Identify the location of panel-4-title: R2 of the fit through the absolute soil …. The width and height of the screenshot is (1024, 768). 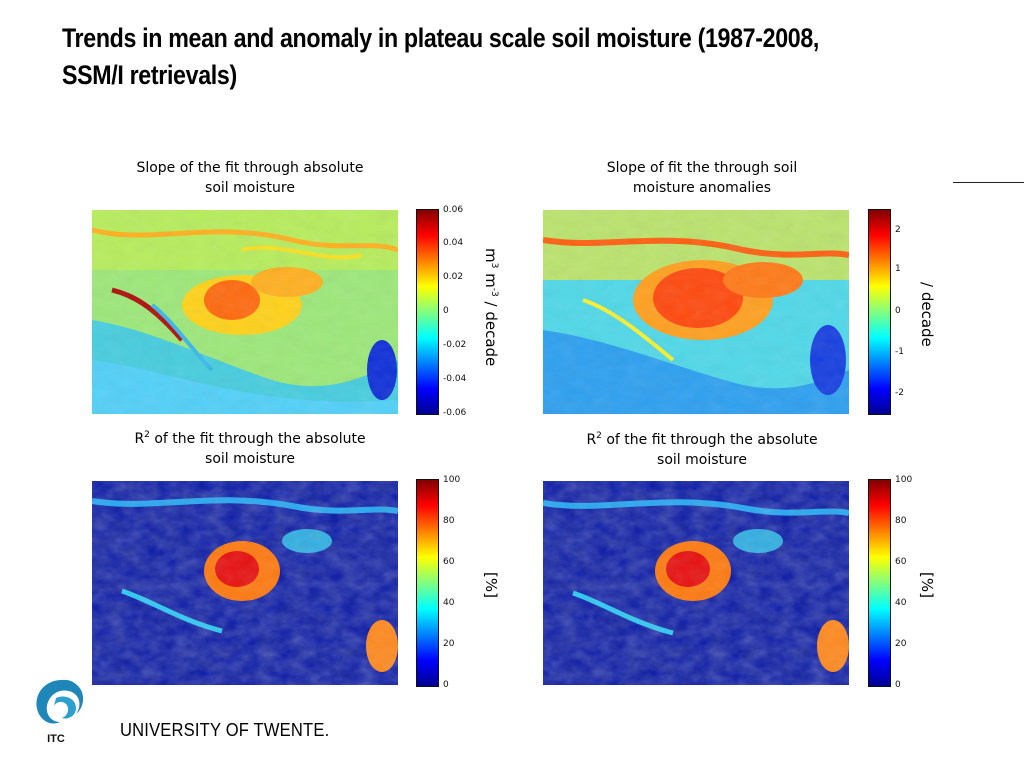
(702, 450).